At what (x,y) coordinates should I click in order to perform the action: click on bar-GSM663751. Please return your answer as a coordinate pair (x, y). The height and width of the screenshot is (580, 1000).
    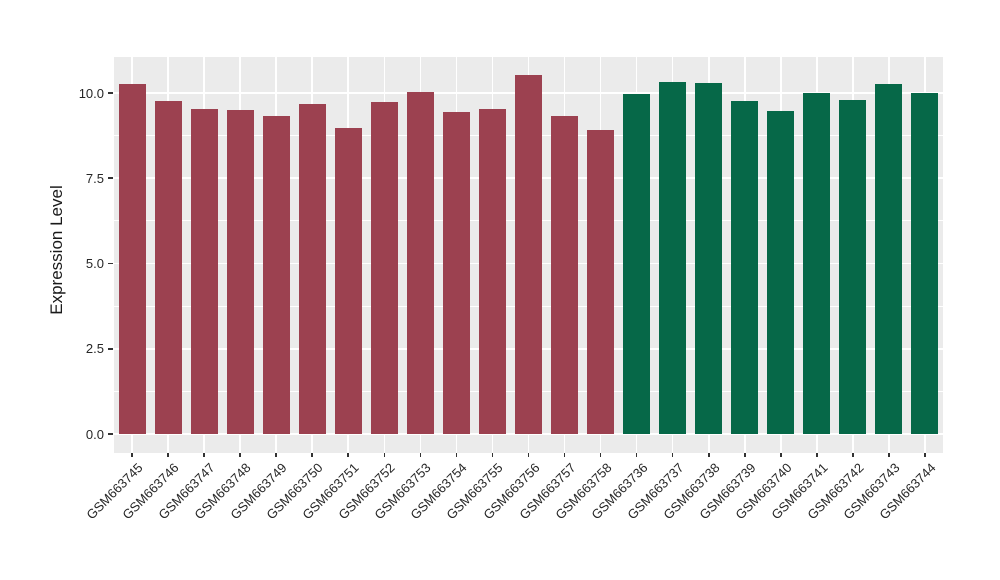
    Looking at the image, I should click on (348, 280).